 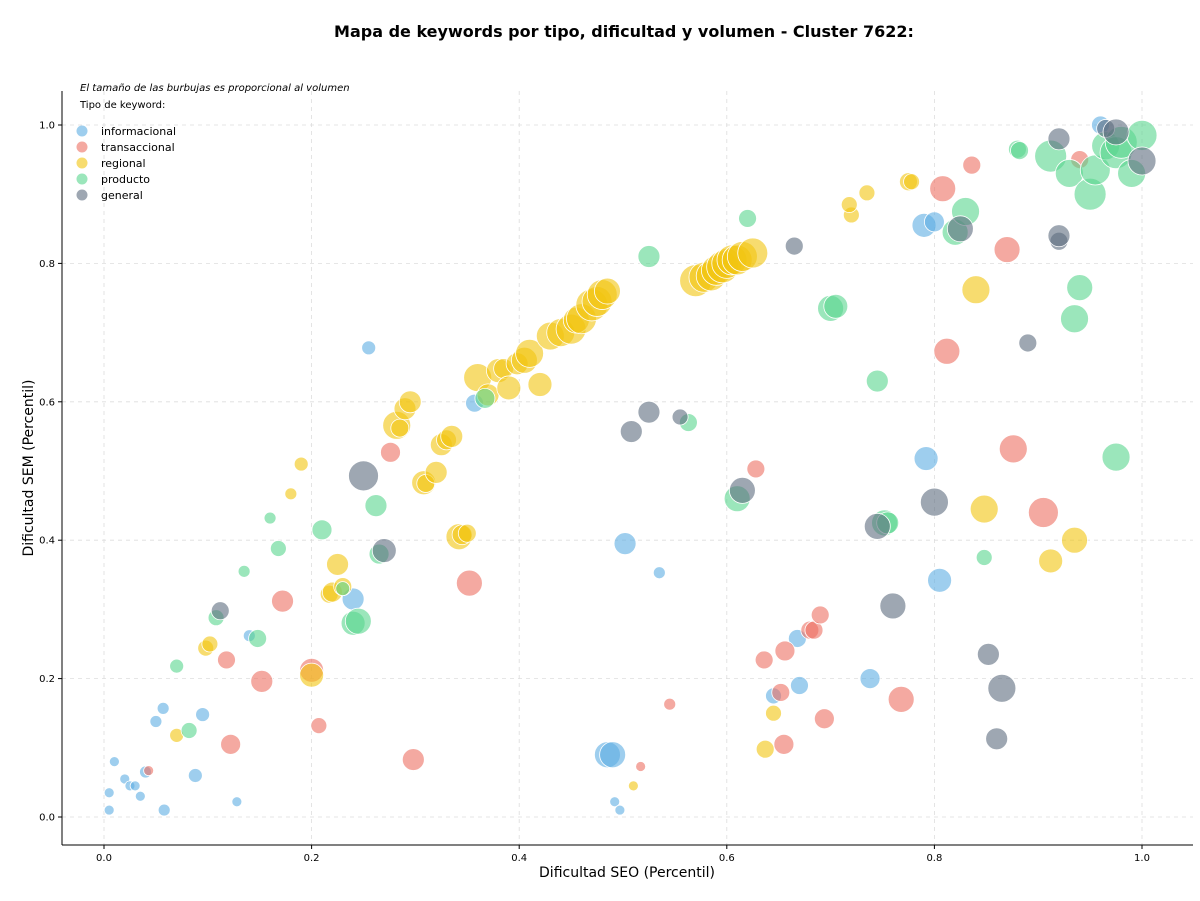 I want to click on x-tick-label: 0.8, so click(x=934, y=858).